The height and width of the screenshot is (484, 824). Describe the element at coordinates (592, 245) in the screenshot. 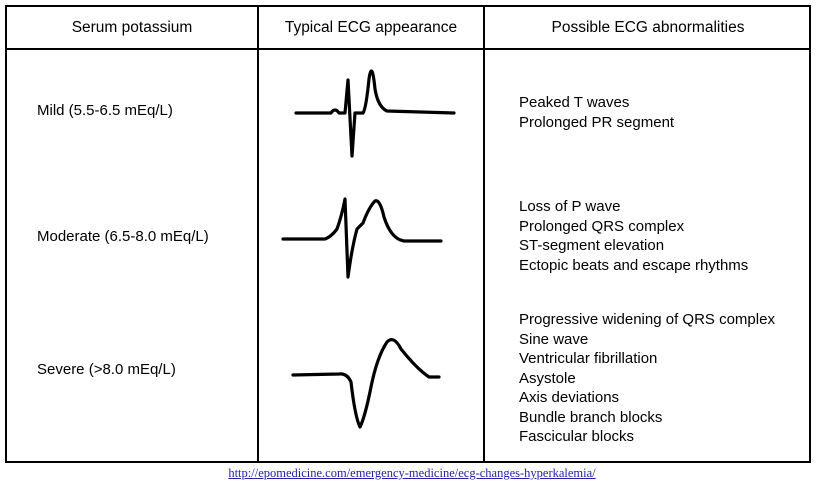

I see `abnormality-item: ST-segment elevation` at that location.